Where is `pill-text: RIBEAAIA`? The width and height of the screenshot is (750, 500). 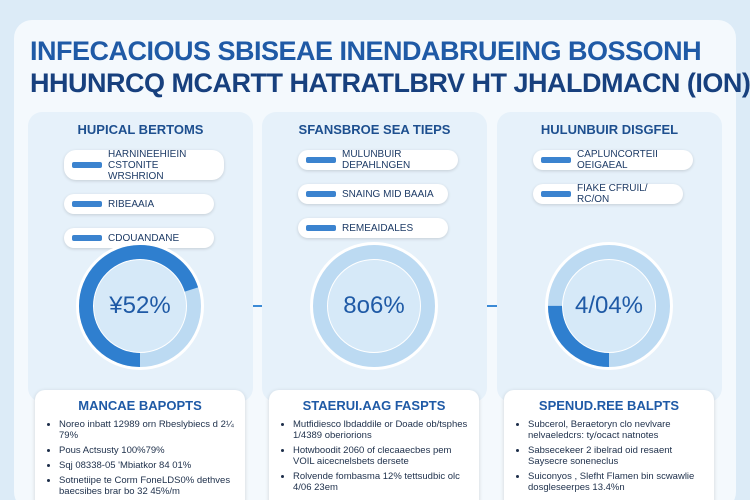
pill-text: RIBEAAIA is located at coordinates (131, 204).